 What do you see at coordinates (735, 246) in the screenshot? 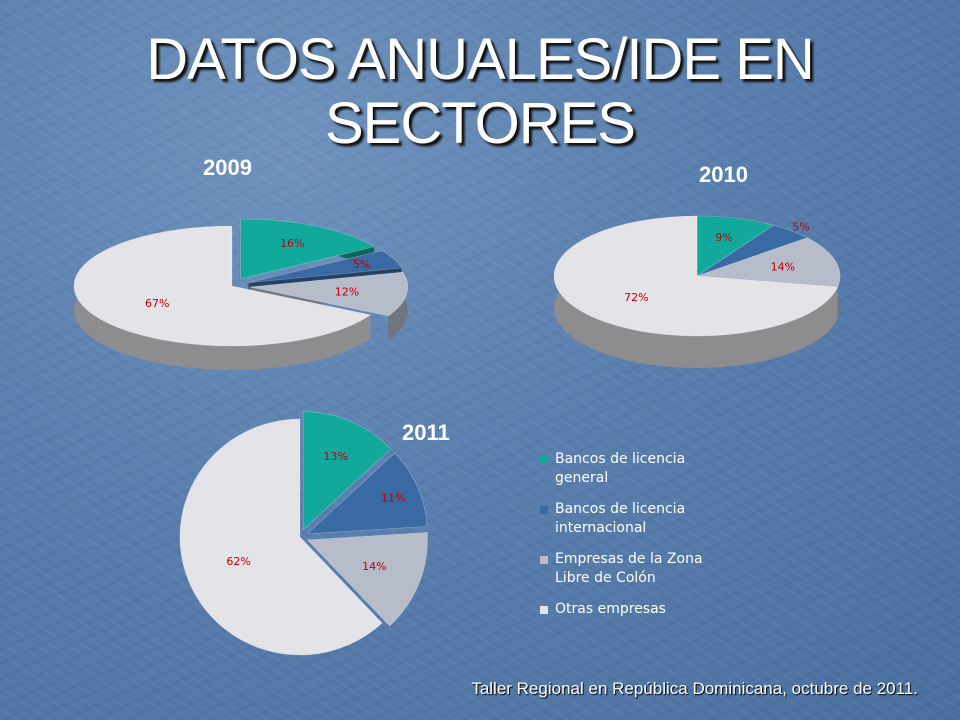
I see `pie-2010-slice-general` at bounding box center [735, 246].